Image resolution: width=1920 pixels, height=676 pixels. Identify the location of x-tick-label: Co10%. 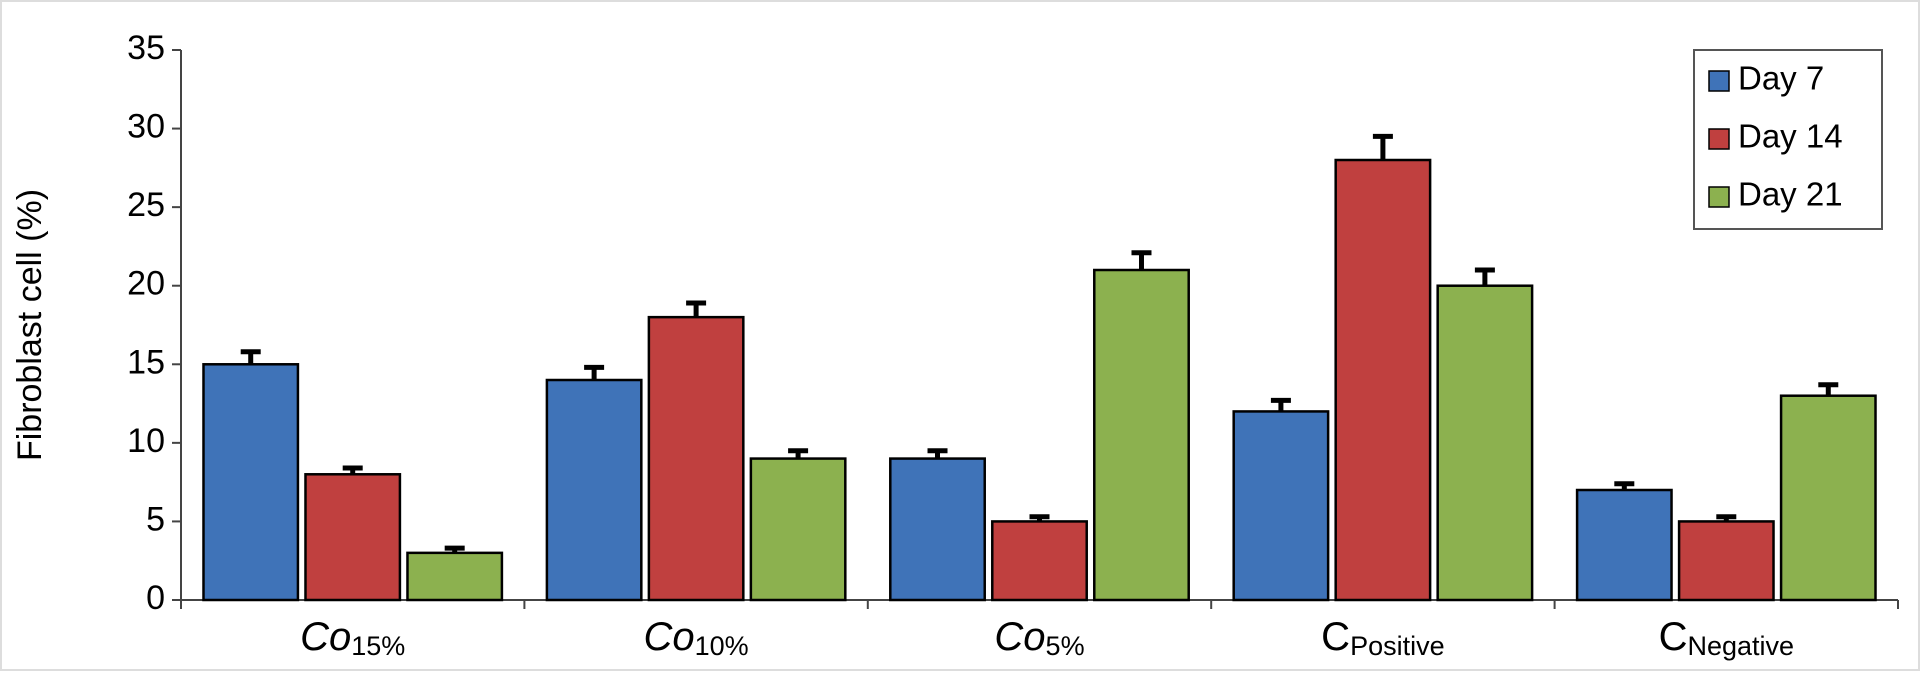
(696, 638).